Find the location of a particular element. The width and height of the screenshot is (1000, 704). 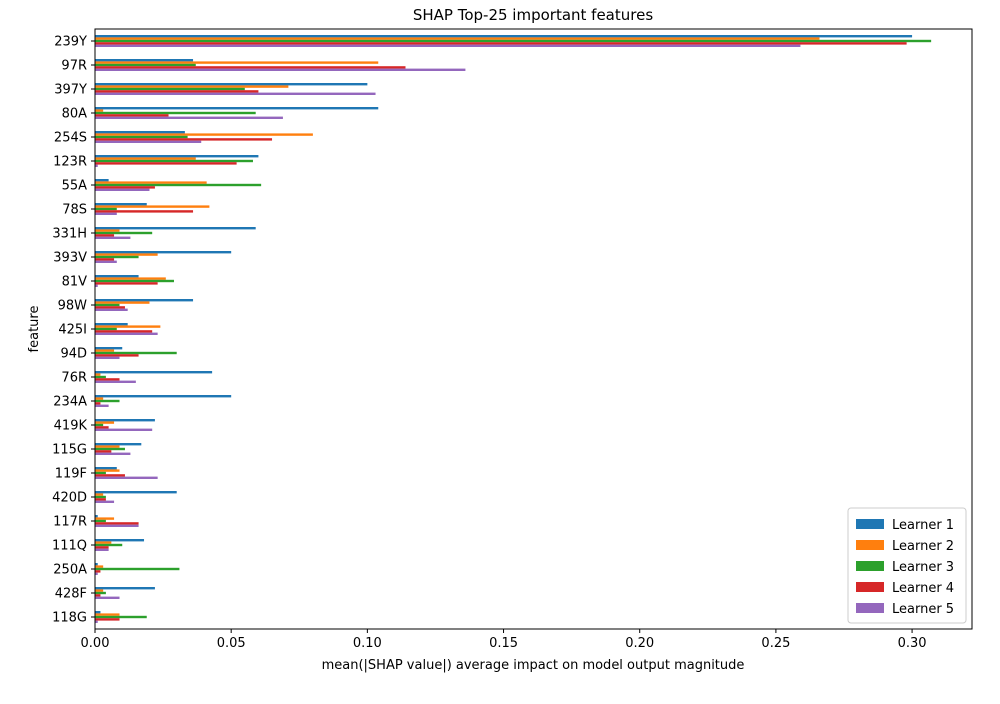

y-tick-label: 250A is located at coordinates (70, 570).